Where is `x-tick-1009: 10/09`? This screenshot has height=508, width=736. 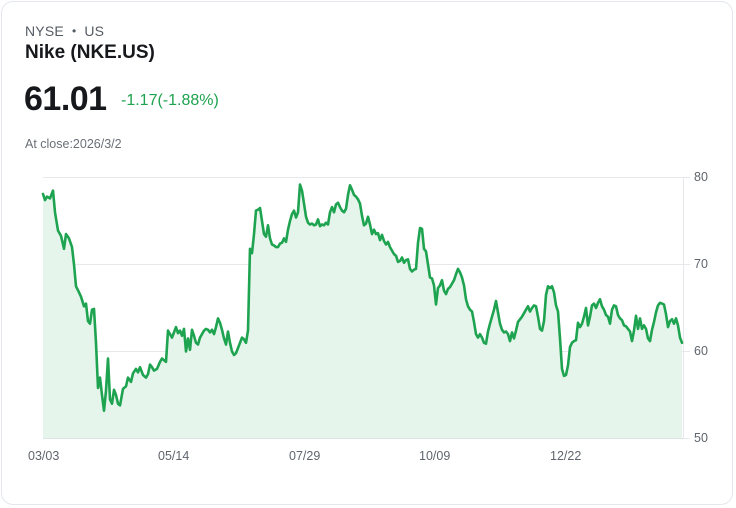 x-tick-1009: 10/09 is located at coordinates (435, 456).